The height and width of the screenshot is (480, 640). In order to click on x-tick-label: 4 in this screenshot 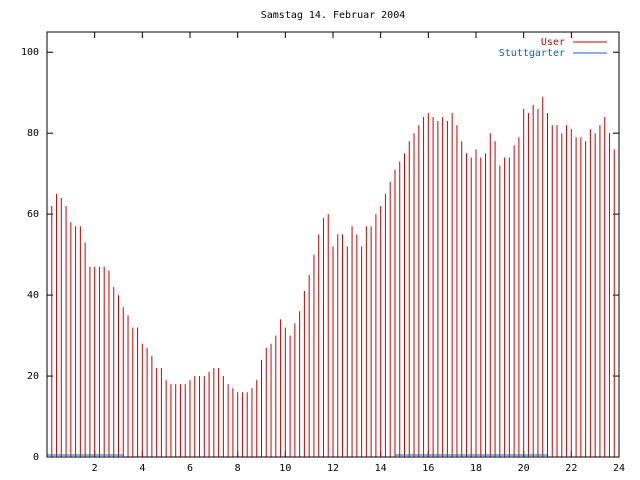, I will do `click(142, 468)`.